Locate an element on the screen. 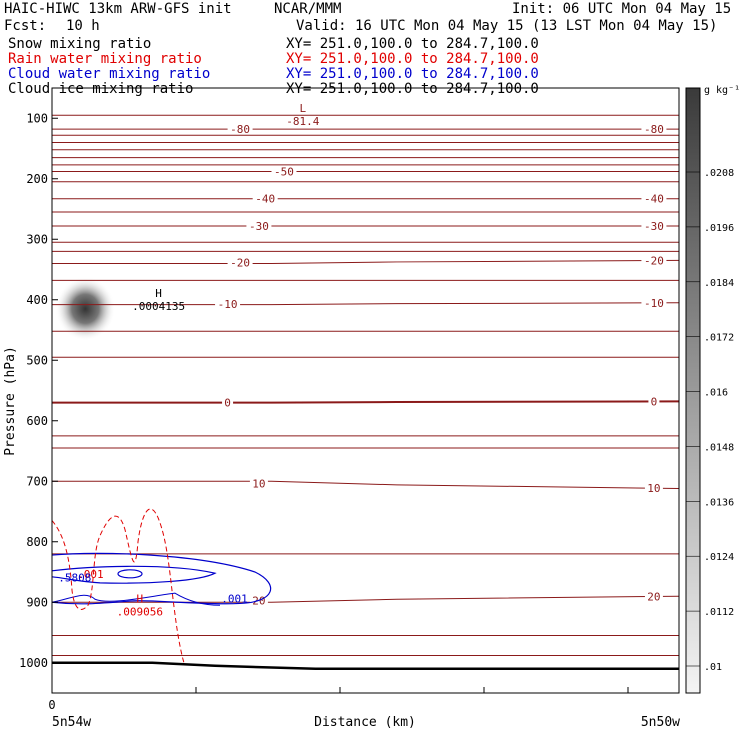 Image resolution: width=740 pixels, height=740 pixels. cloud-water-inner-contour is located at coordinates (134, 574).